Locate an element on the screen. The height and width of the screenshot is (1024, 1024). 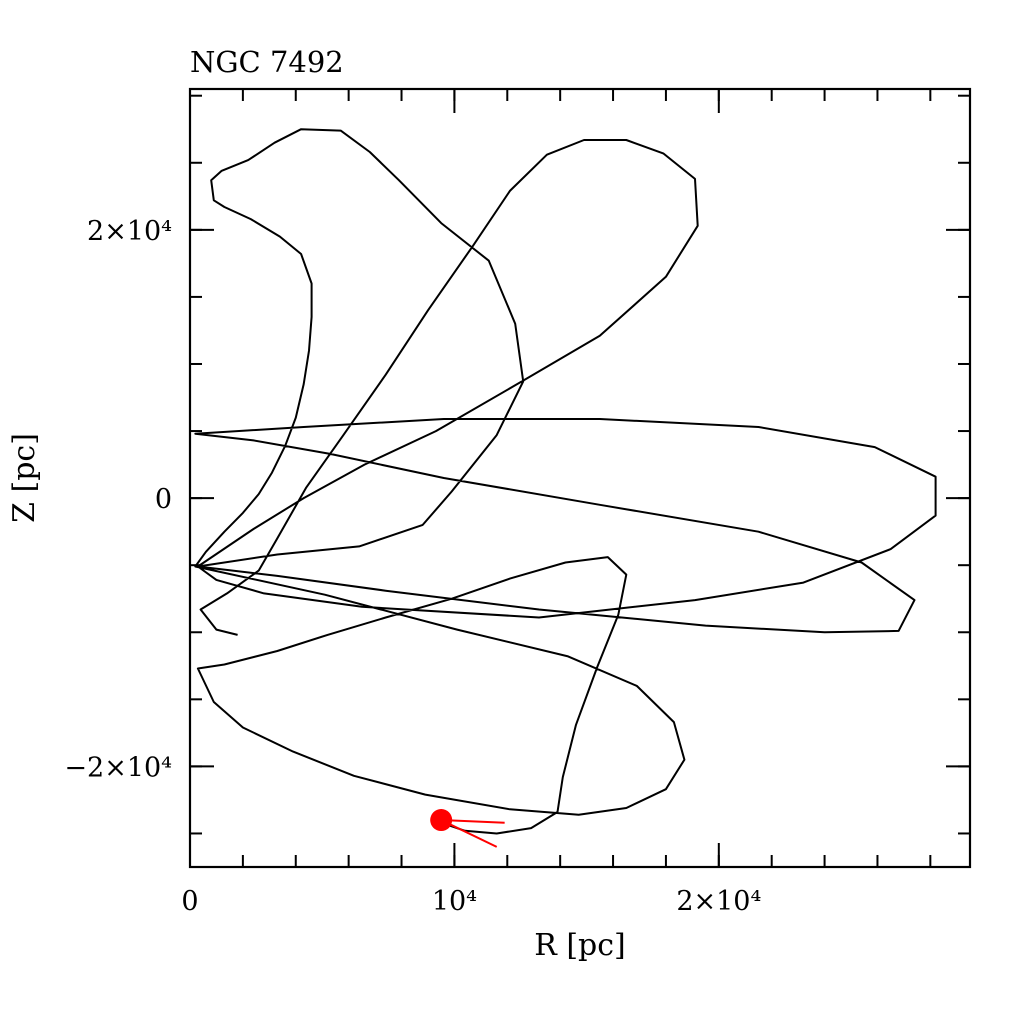
y-axis-label: Z [pc] is located at coordinates (24, 478).